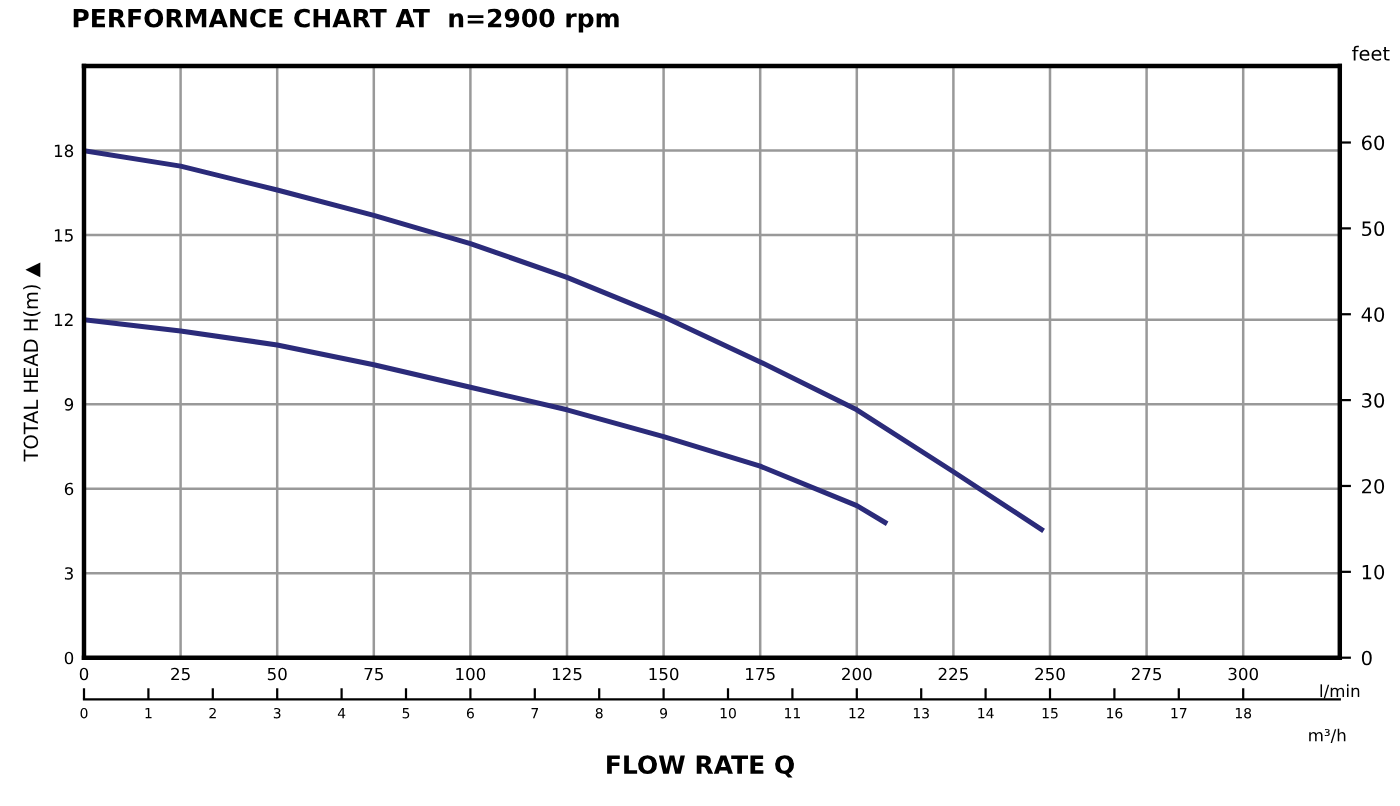 The width and height of the screenshot is (1400, 806). Describe the element at coordinates (1371, 53) in the screenshot. I see `y2-axis-title: feet` at that location.